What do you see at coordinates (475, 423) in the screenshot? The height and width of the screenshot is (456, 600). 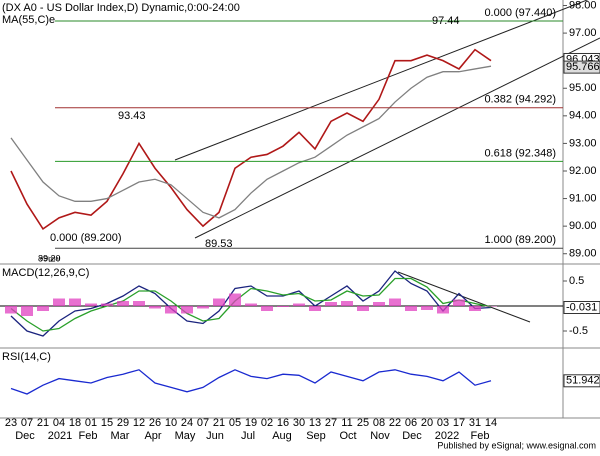 I see `x-tick-label: 31` at bounding box center [475, 423].